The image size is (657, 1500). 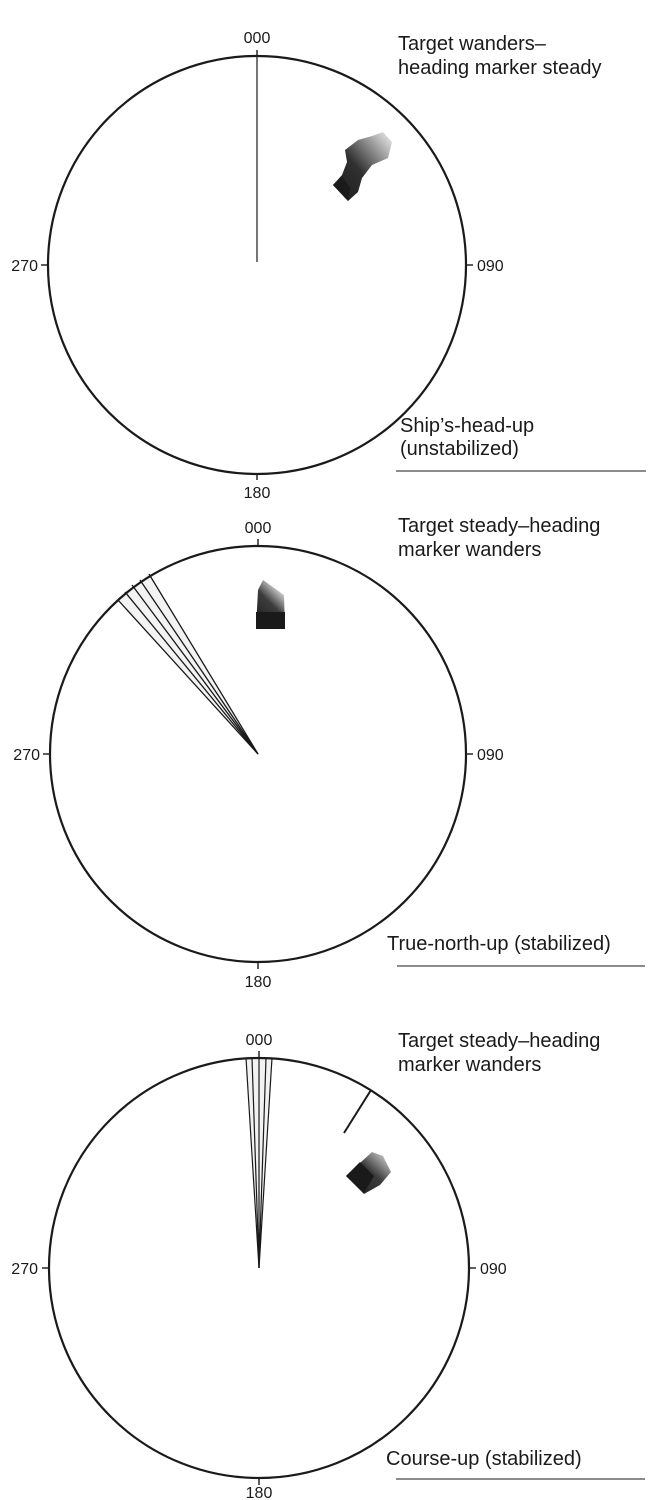 I want to click on display-mode-label: True-north-up (stabilized), so click(x=499, y=944).